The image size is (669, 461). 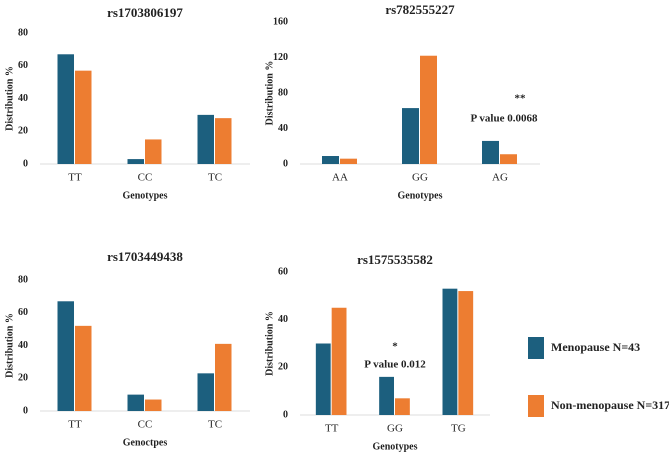 What do you see at coordinates (610, 405) in the screenshot?
I see `legend-label: Non-menopause N=317` at bounding box center [610, 405].